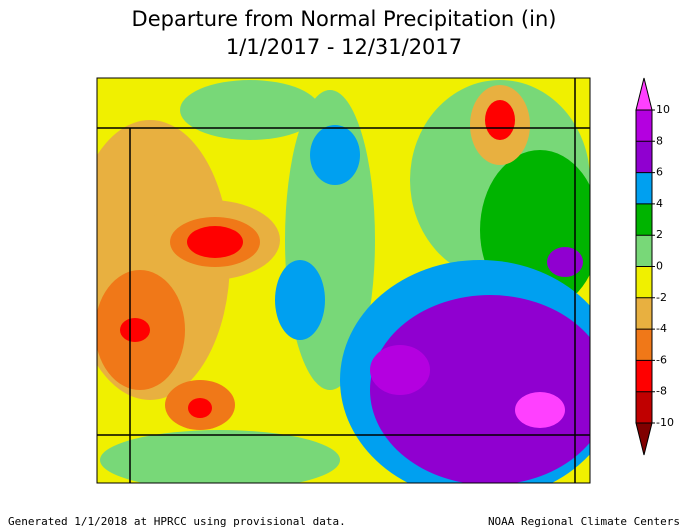 The width and height of the screenshot is (688, 531). What do you see at coordinates (661, 359) in the screenshot?
I see `colorbar-tick-label: -6` at bounding box center [661, 359].